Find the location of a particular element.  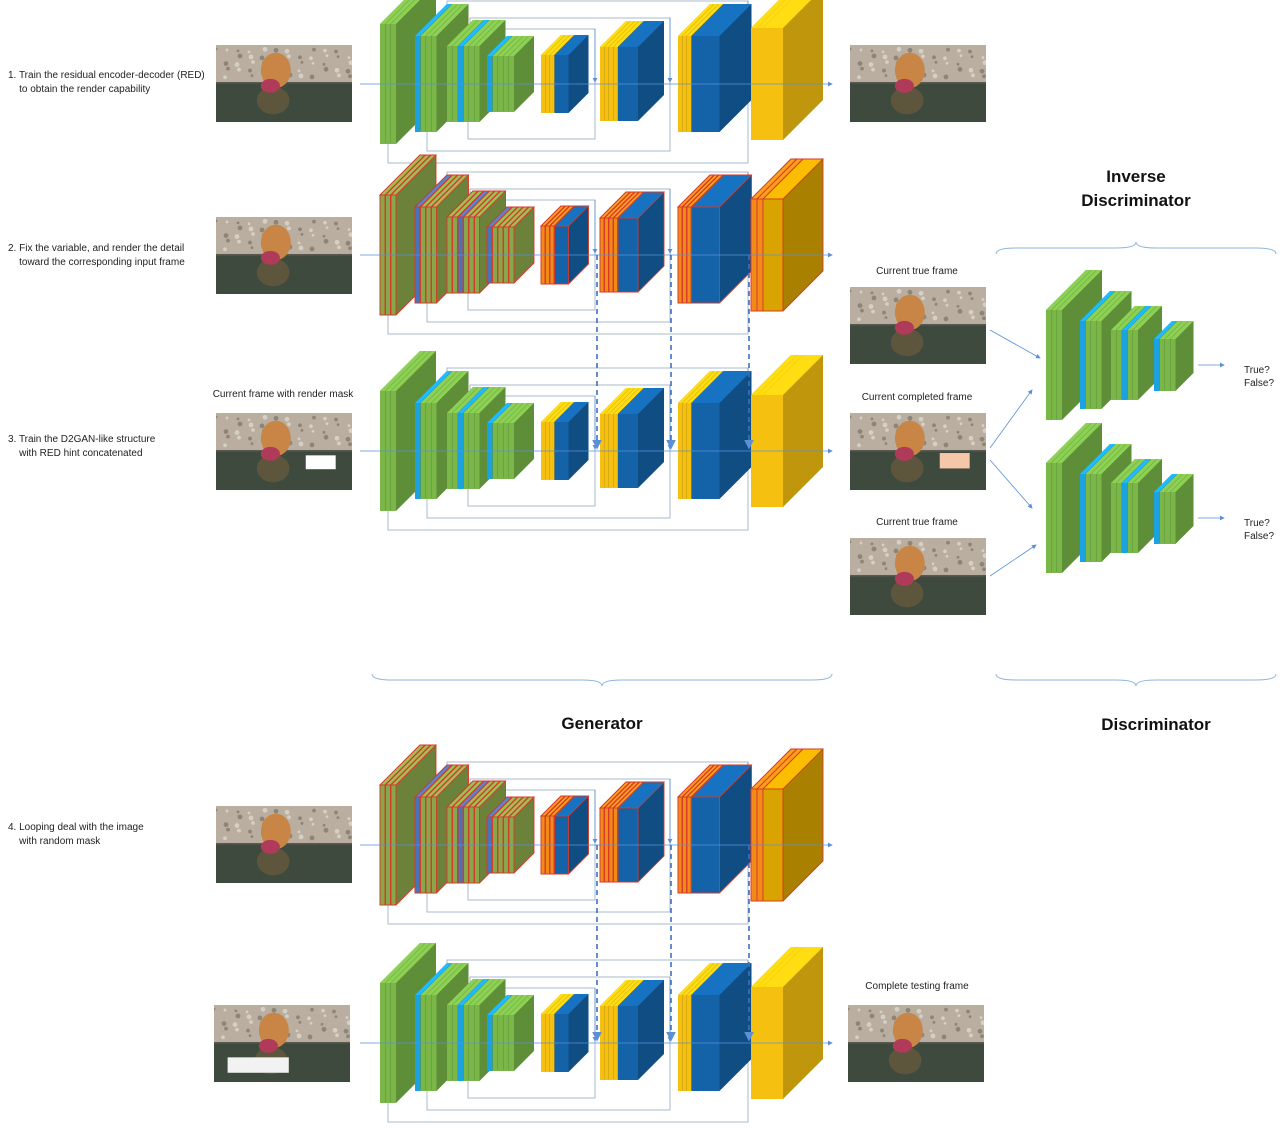

true-frame-bottom-caption: Current true frame is located at coordinates (917, 522).